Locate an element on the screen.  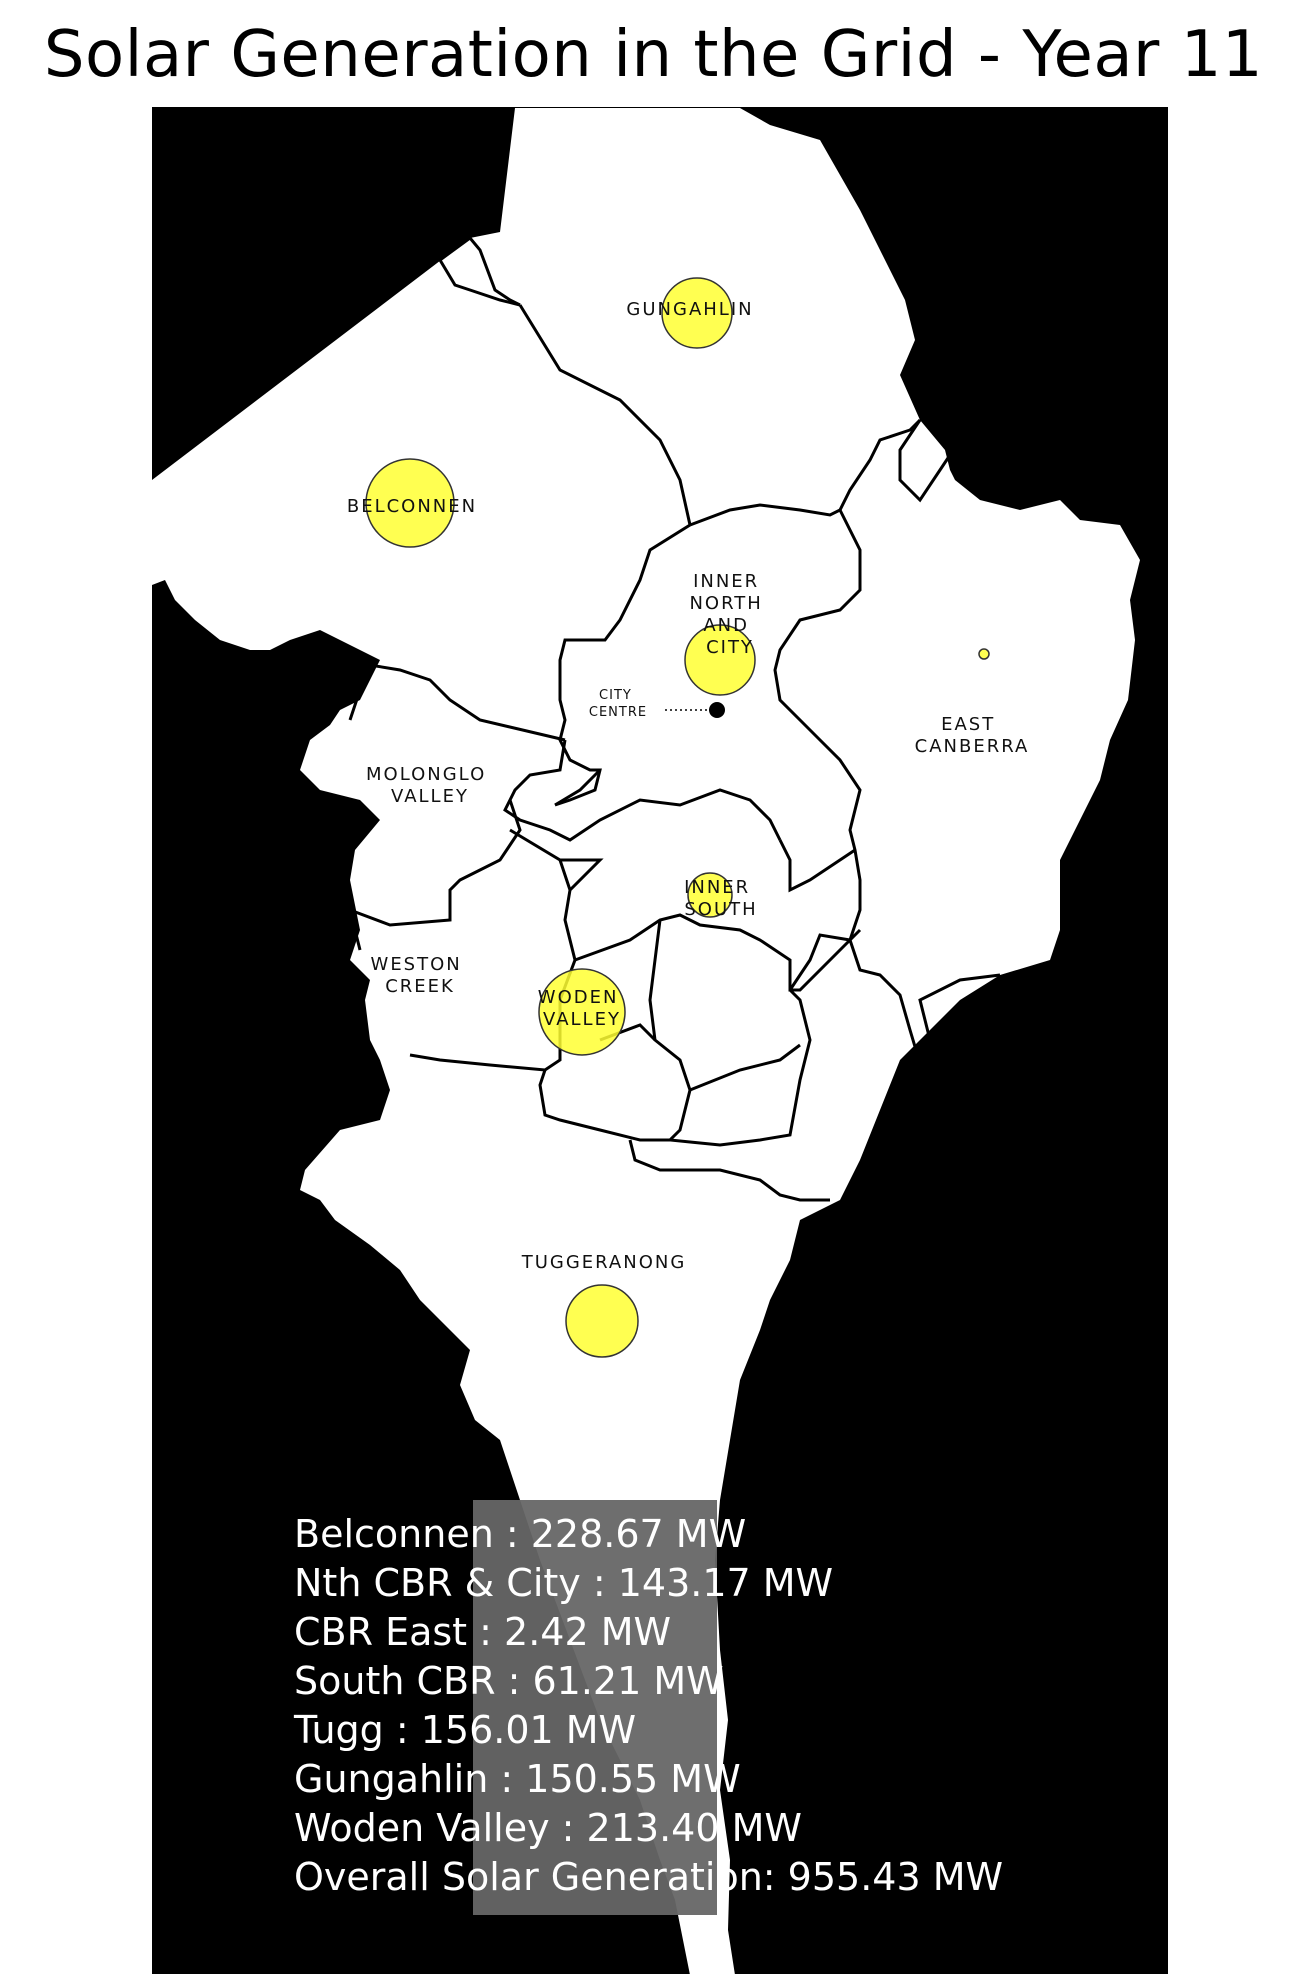
label-molonglo: MOLONGLO VALLEY is located at coordinates (430, 785).